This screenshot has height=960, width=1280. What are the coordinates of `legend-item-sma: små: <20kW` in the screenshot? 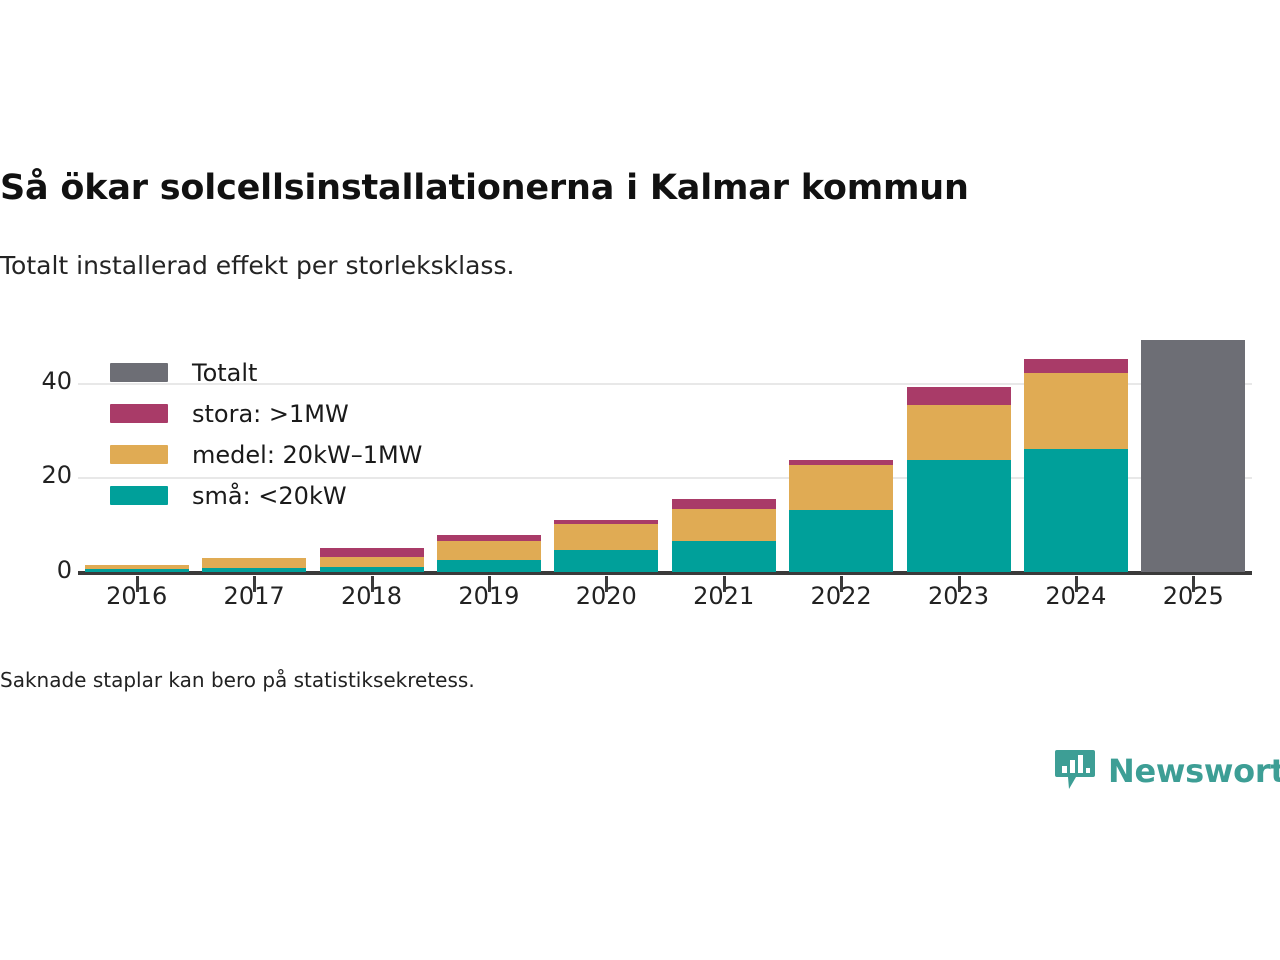 It's located at (266, 495).